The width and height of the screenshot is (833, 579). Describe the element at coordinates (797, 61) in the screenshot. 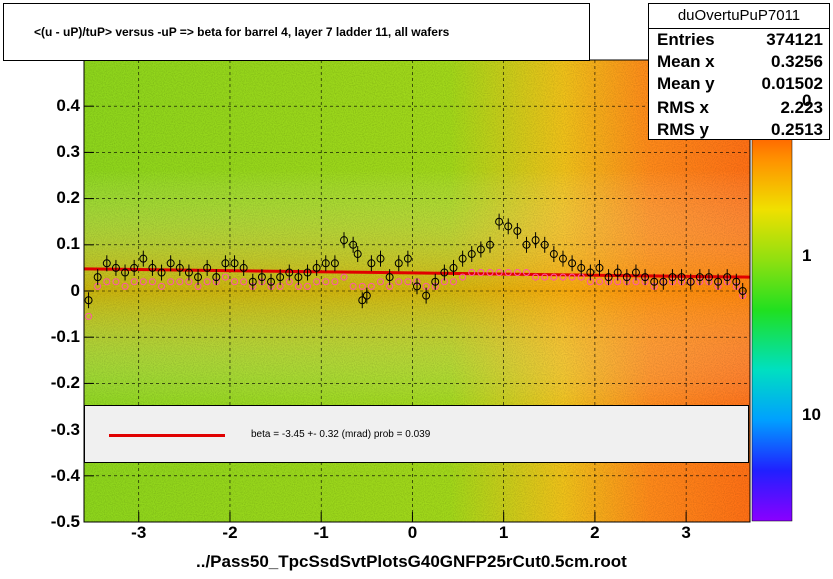

I see `stats-value: 0.3256` at that location.